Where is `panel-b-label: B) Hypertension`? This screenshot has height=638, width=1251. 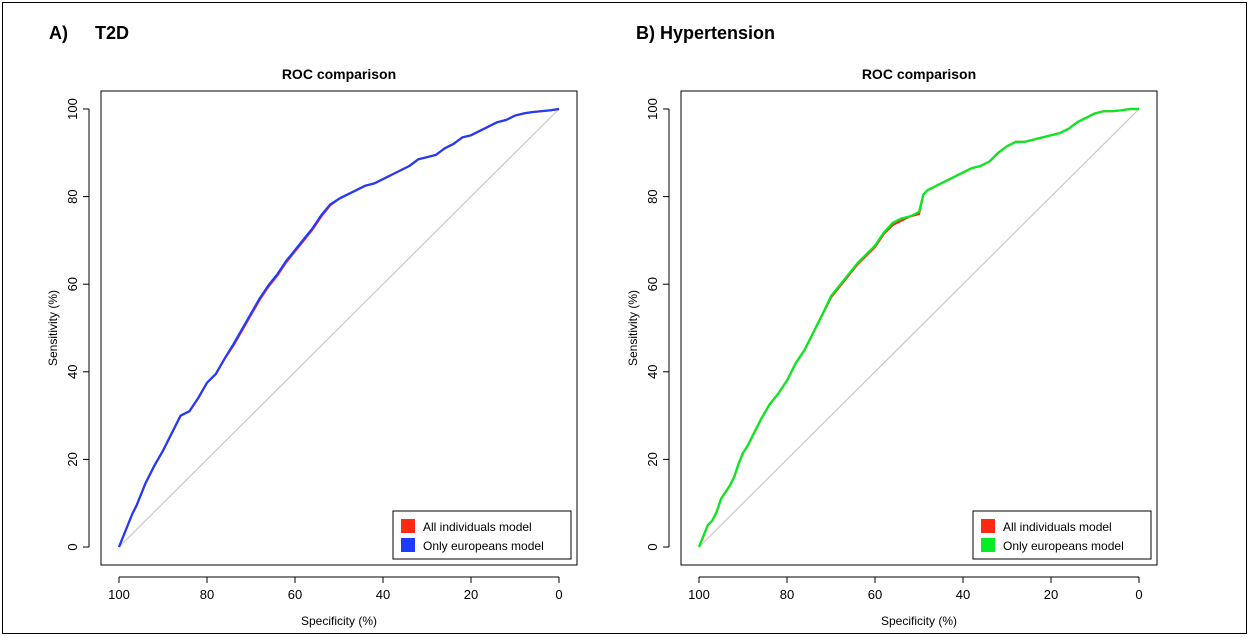
panel-b-label: B) Hypertension is located at coordinates (706, 33).